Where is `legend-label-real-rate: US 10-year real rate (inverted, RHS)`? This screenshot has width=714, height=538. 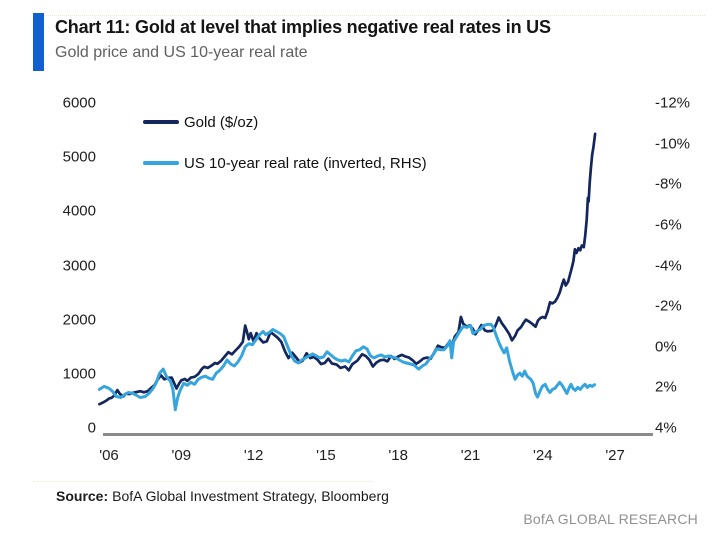 legend-label-real-rate: US 10-year real rate (inverted, RHS) is located at coordinates (305, 163).